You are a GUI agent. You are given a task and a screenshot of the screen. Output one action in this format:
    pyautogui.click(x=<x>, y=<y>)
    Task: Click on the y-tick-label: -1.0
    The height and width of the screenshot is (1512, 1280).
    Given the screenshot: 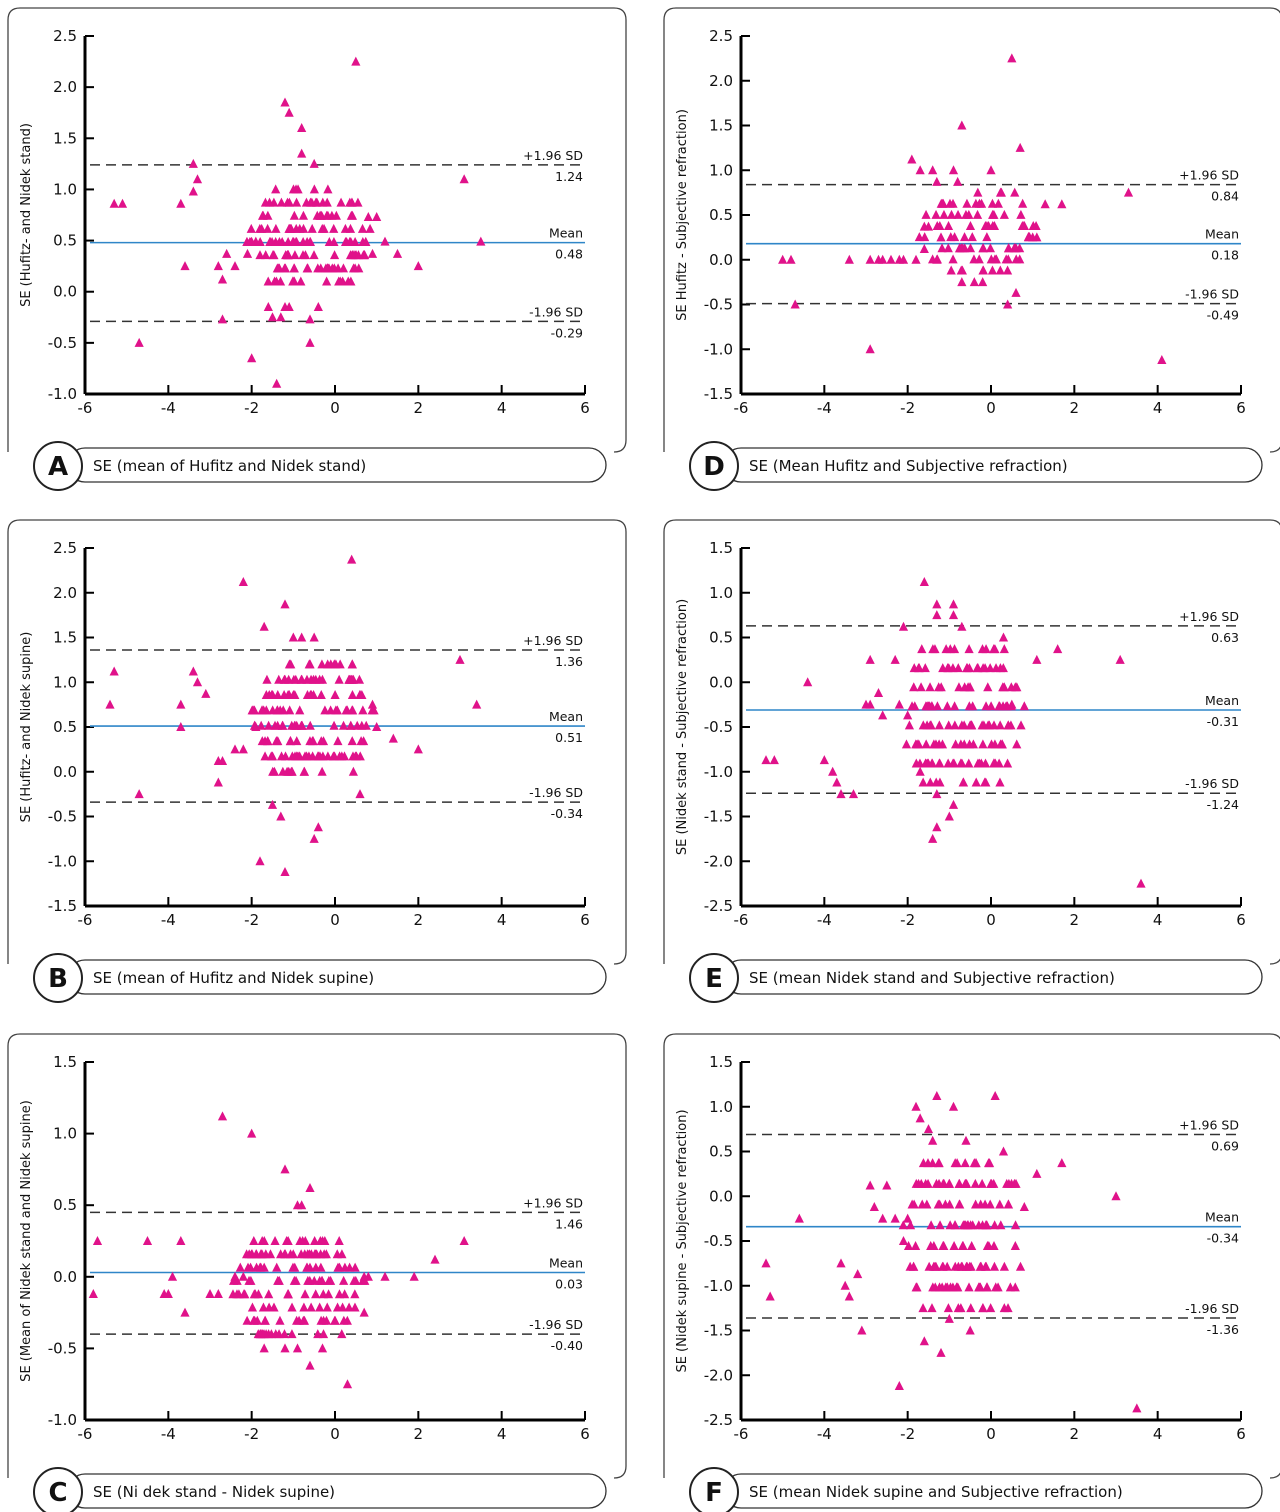 What is the action you would take?
    pyautogui.click(x=62, y=1420)
    